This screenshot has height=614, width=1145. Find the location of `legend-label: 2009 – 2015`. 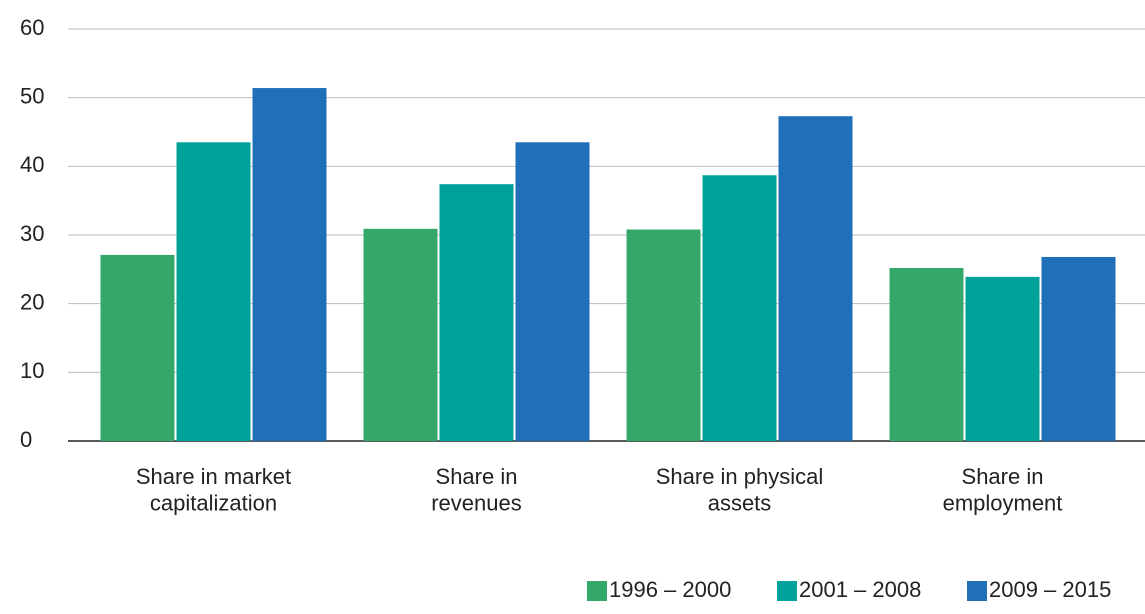

legend-label: 2009 – 2015 is located at coordinates (1050, 589).